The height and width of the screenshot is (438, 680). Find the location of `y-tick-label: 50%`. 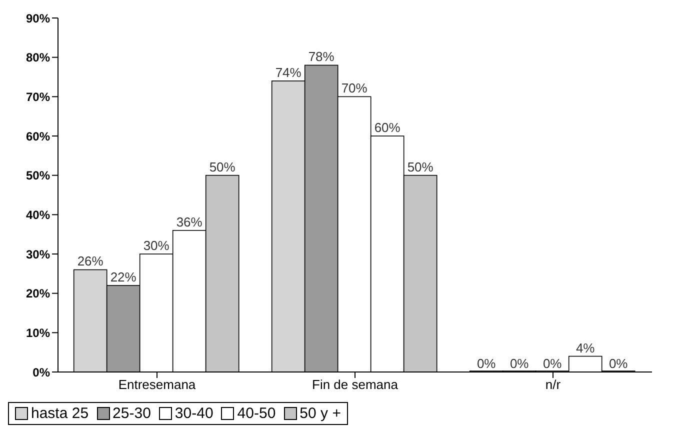

y-tick-label: 50% is located at coordinates (38, 175).